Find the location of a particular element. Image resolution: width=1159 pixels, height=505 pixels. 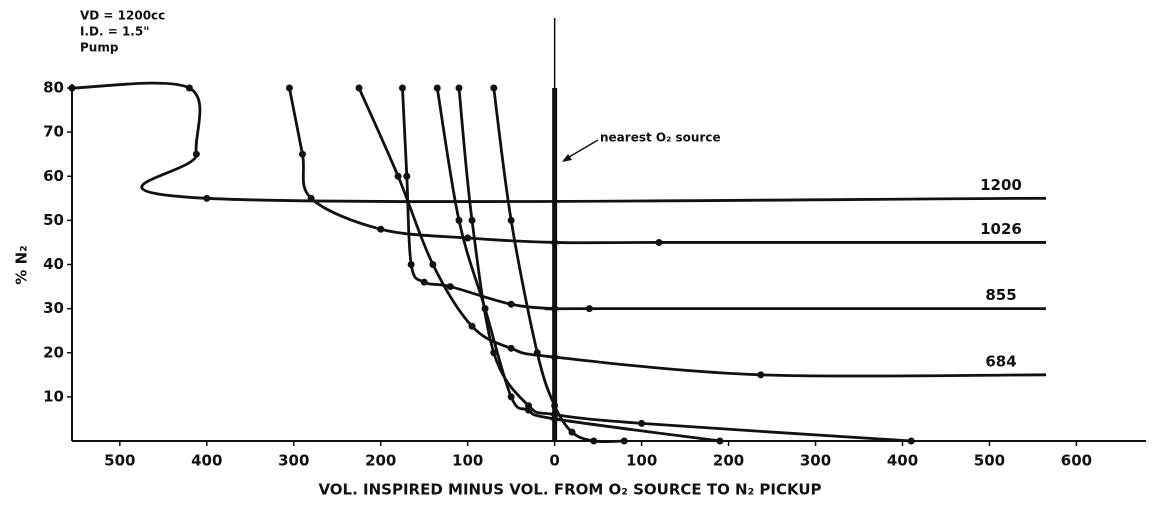

x-tick-label: 0 is located at coordinates (554, 461).